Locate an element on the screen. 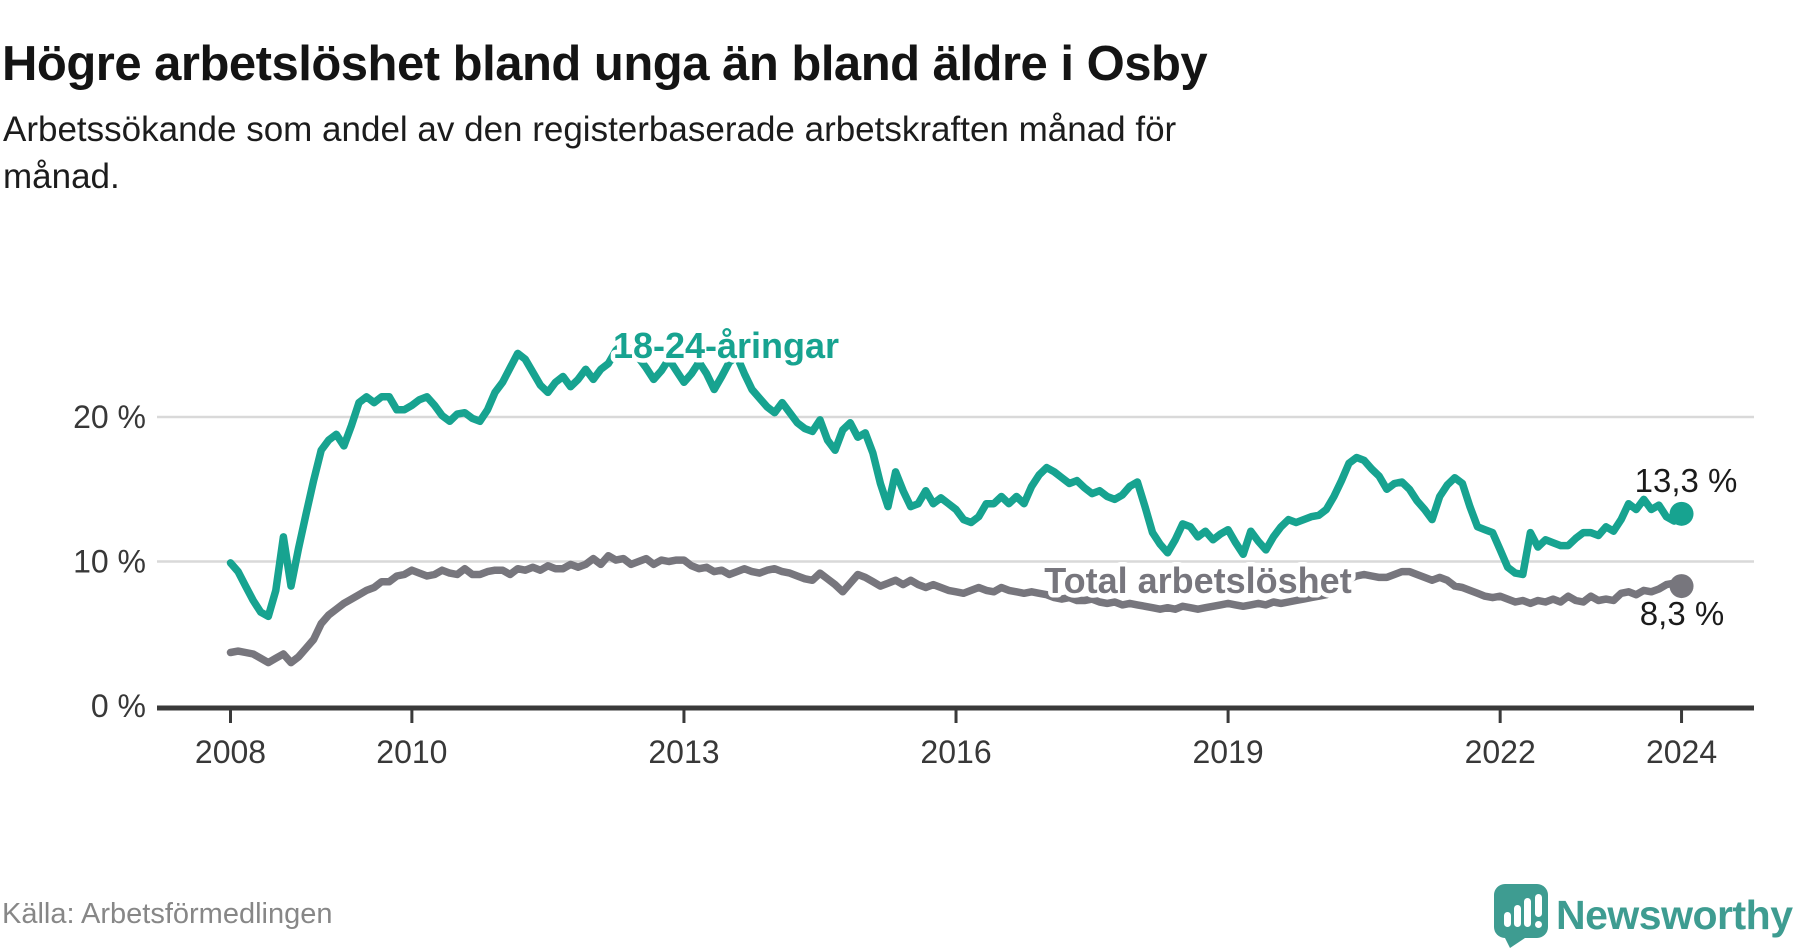 The height and width of the screenshot is (948, 1800). subtitle-line-2: månad. is located at coordinates (61, 177).